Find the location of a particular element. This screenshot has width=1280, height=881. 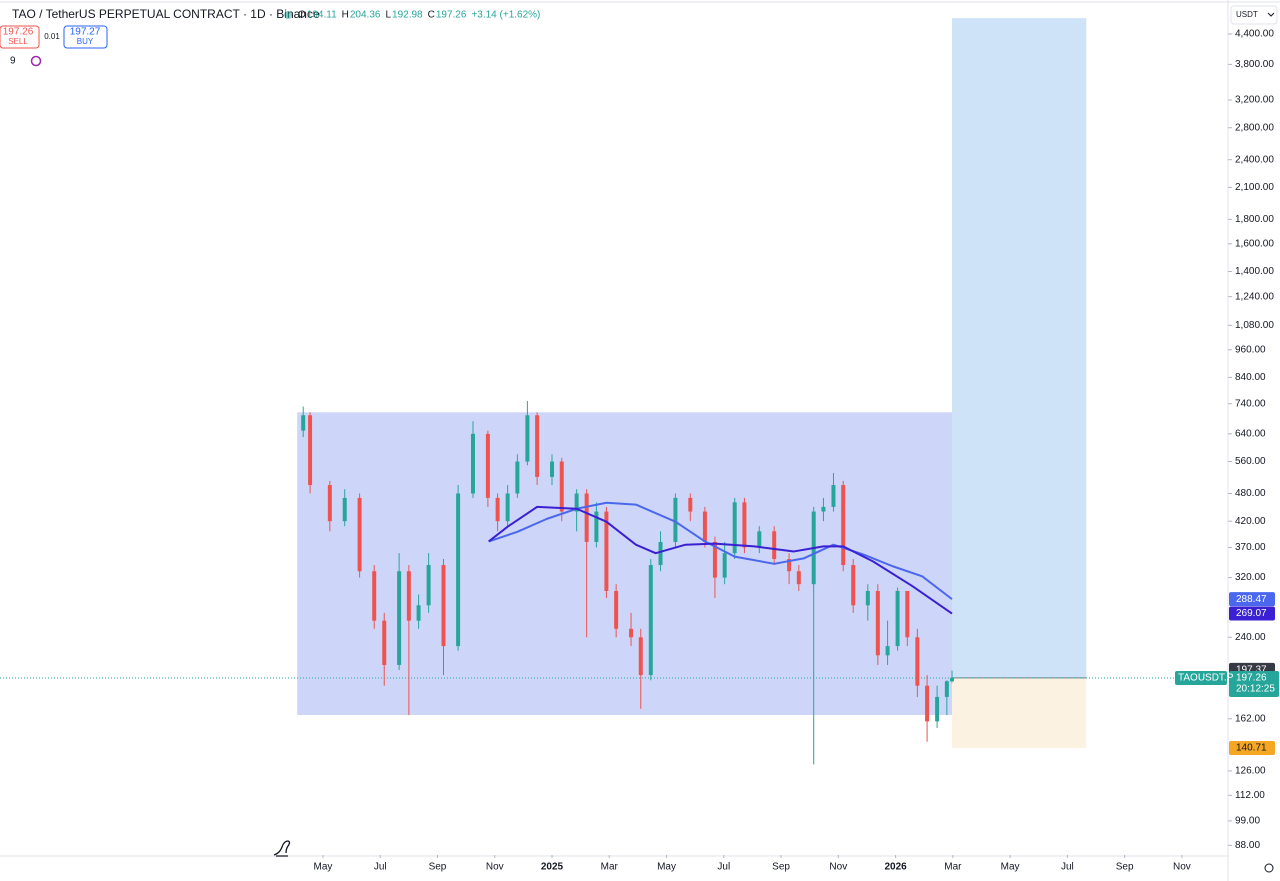

ohlc-value: 204.36 is located at coordinates (365, 15).